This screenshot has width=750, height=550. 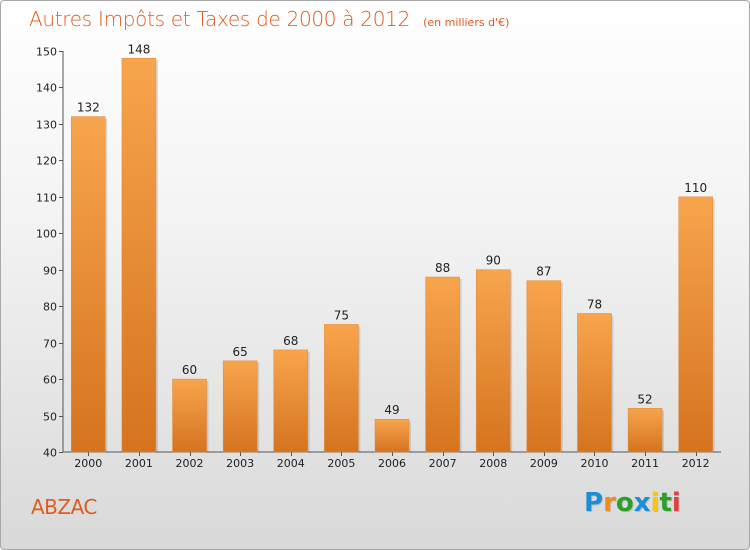 I want to click on y-tick-label: 40, so click(x=50, y=453).